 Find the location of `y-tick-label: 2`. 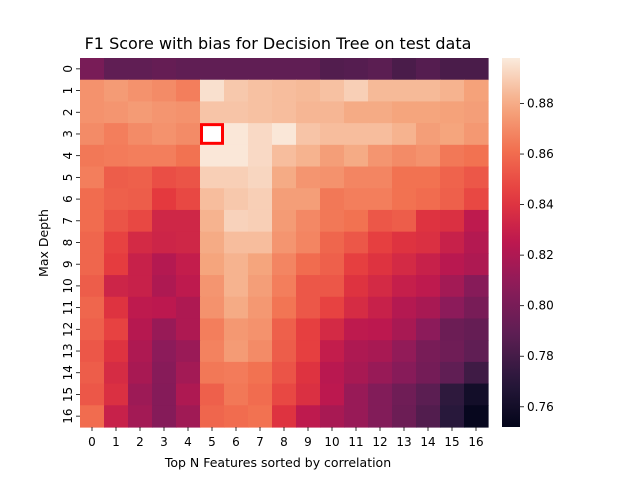

y-tick-label: 2 is located at coordinates (68, 112).